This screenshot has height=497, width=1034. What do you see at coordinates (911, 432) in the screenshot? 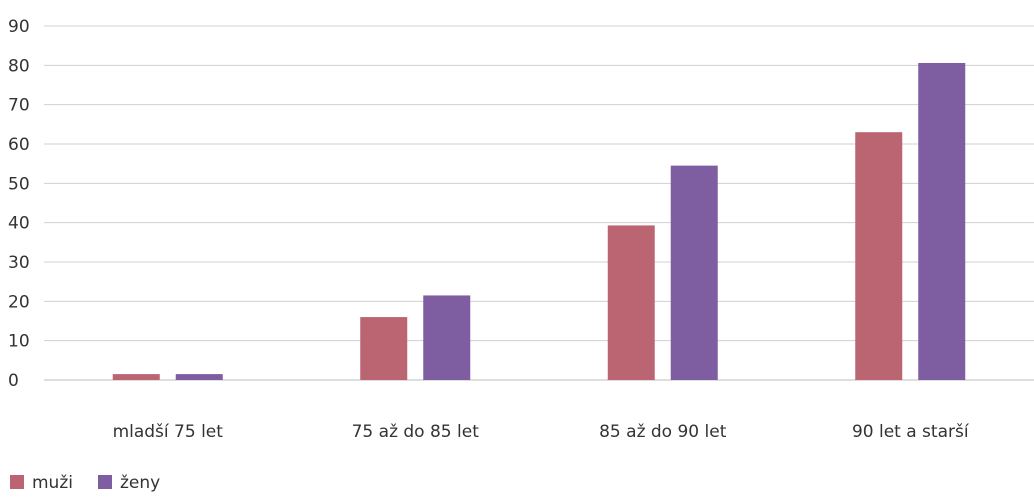
I see `x-tick-label: 90 let a starší` at bounding box center [911, 432].